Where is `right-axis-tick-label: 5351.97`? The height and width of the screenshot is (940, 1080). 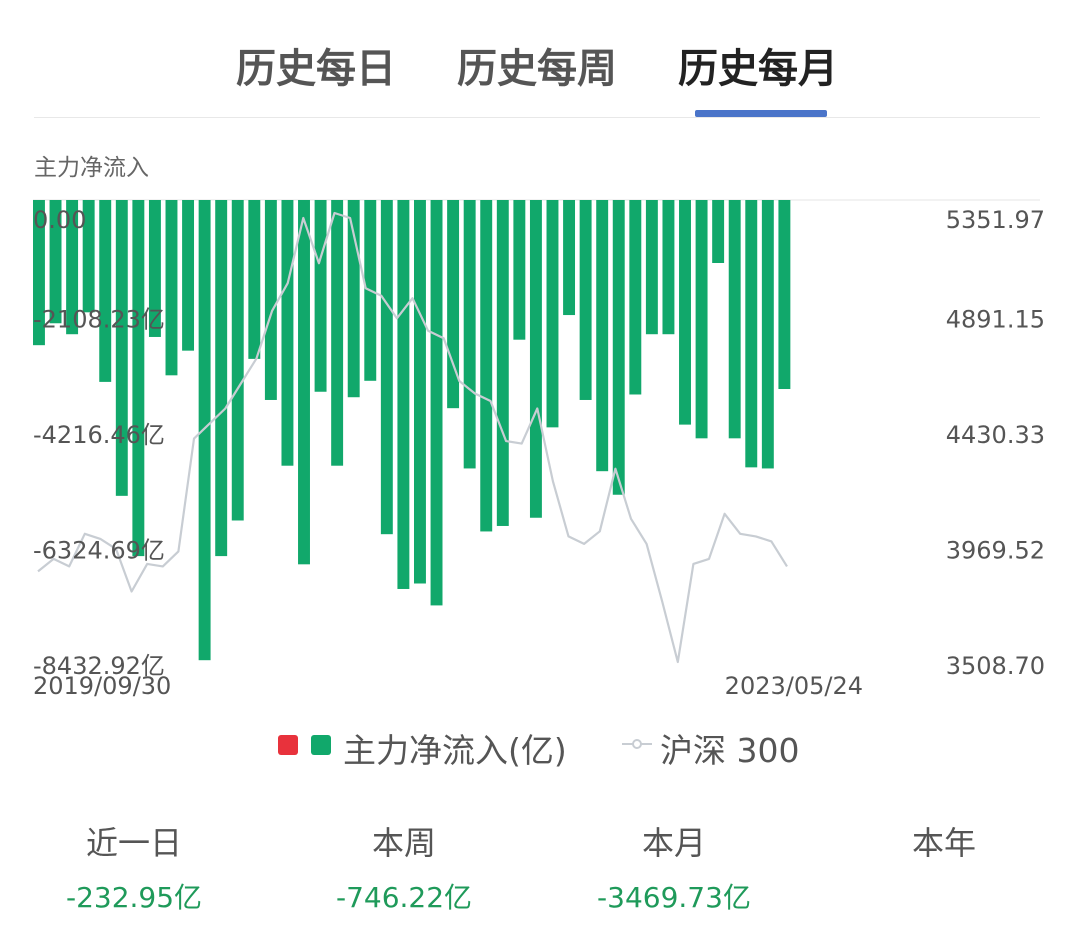 right-axis-tick-label: 5351.97 is located at coordinates (995, 220).